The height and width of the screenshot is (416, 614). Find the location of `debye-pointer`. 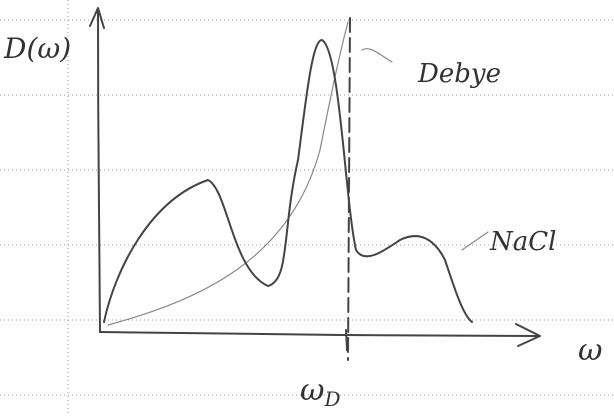

debye-pointer is located at coordinates (377, 55).